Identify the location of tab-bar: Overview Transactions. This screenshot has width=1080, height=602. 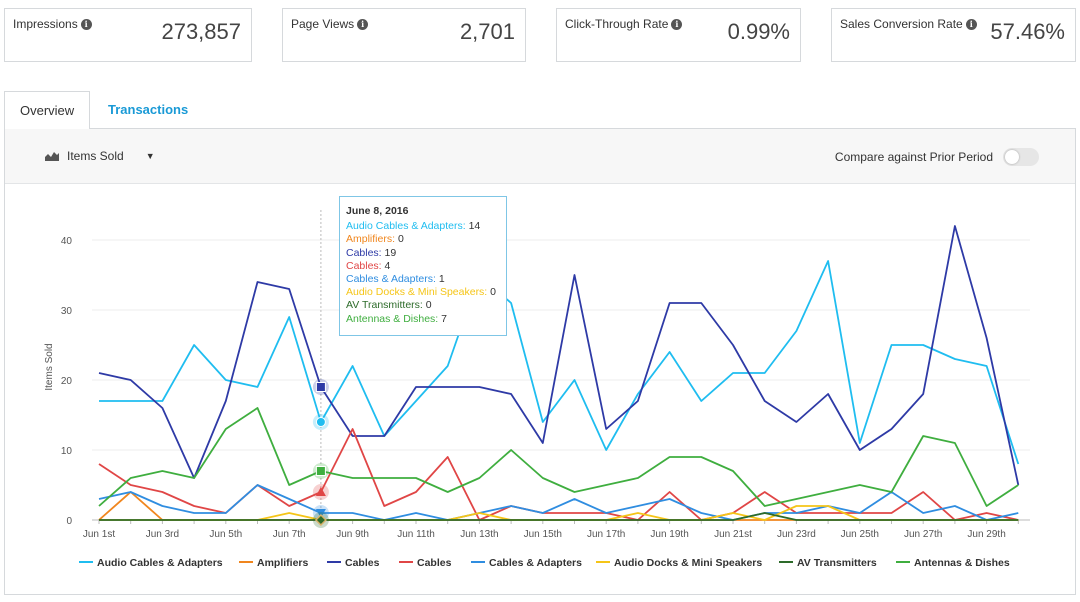
(540, 110).